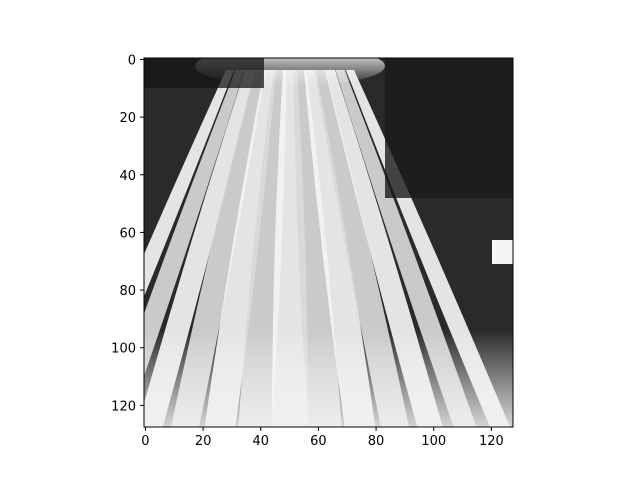 This screenshot has height=480, width=640. Describe the element at coordinates (132, 60) in the screenshot. I see `y-tick-label: 0` at that location.